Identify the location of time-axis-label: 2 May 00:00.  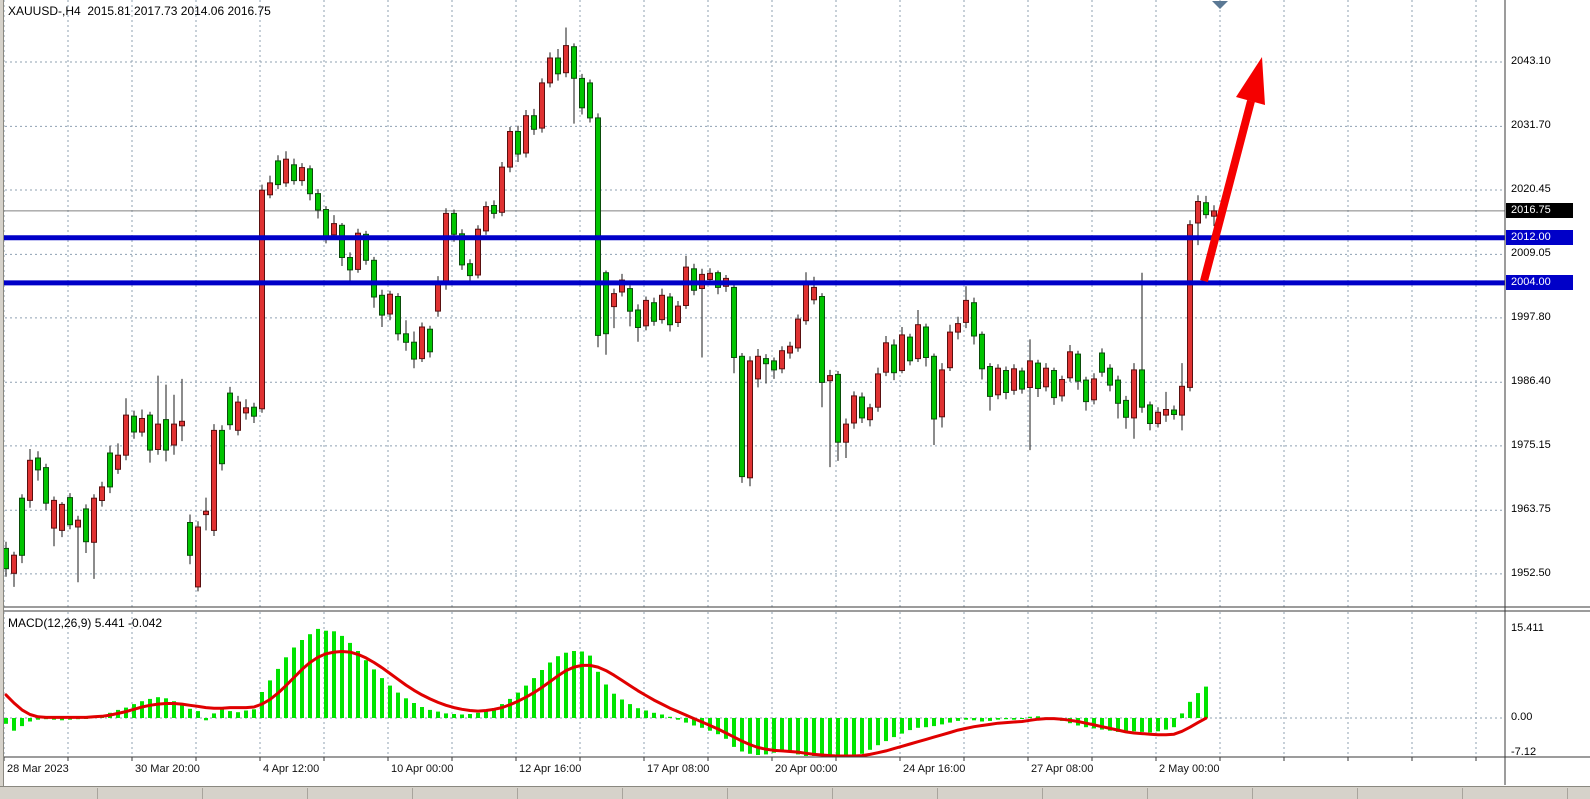
(1189, 769).